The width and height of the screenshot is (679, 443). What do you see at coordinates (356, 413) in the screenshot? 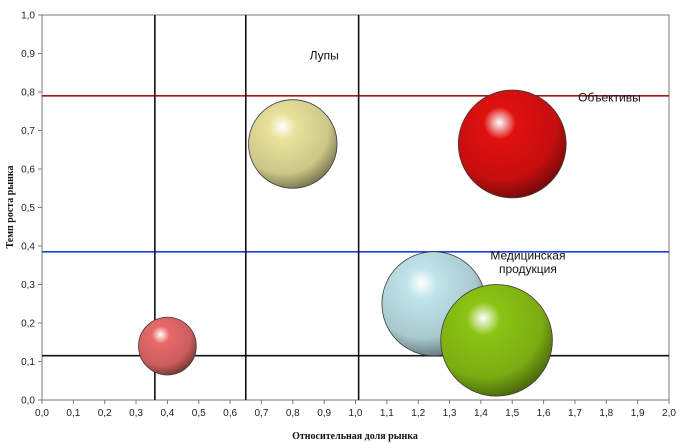
I see `x-tick-label: 1,0` at bounding box center [356, 413].